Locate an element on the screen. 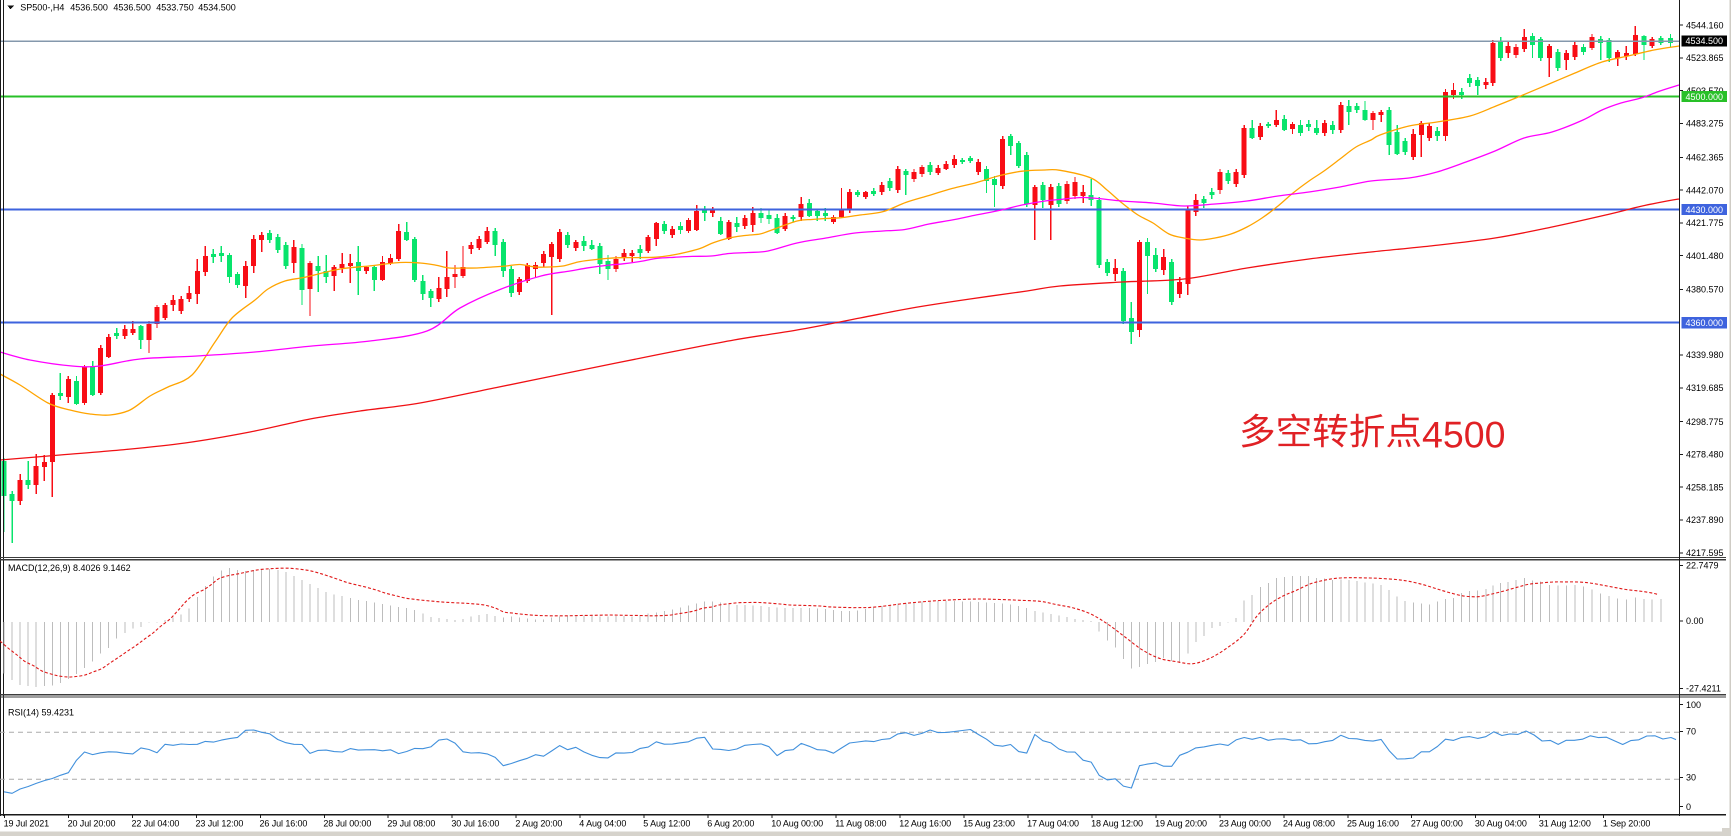 This screenshot has height=836, width=1731. svg-text: 4442.070 is located at coordinates (1705, 190).